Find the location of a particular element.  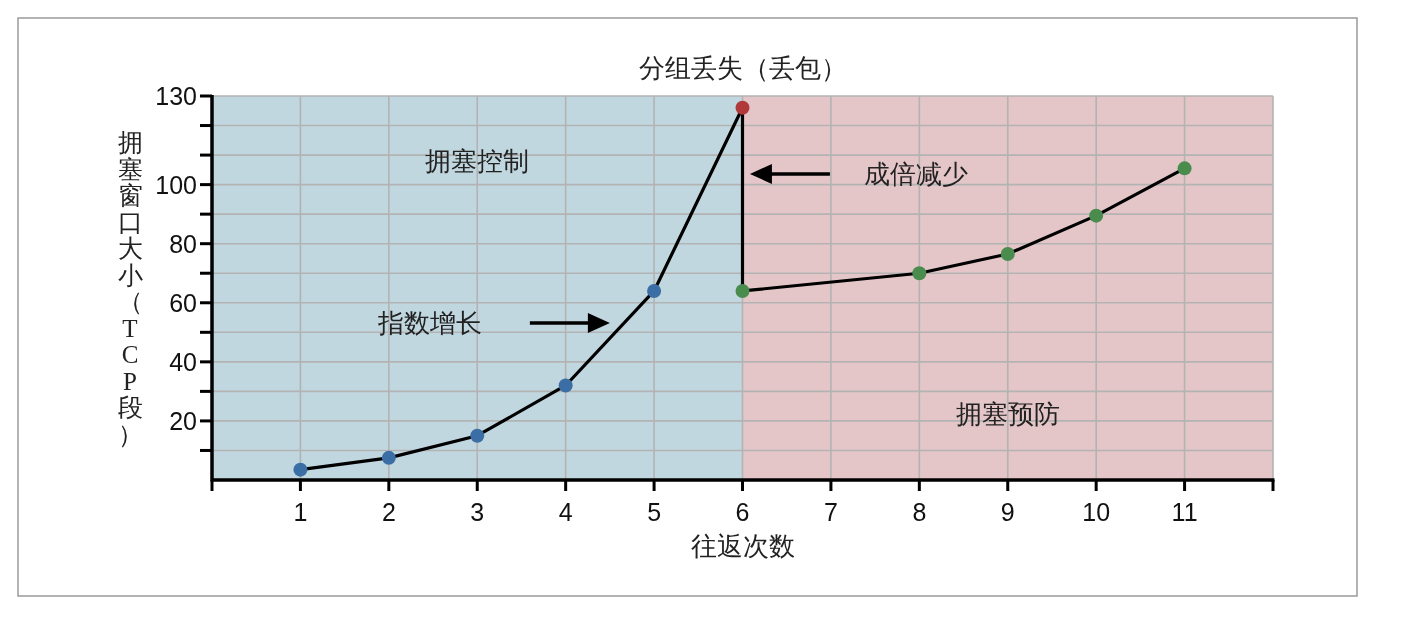

y-tick-label: 40 is located at coordinates (183, 361).